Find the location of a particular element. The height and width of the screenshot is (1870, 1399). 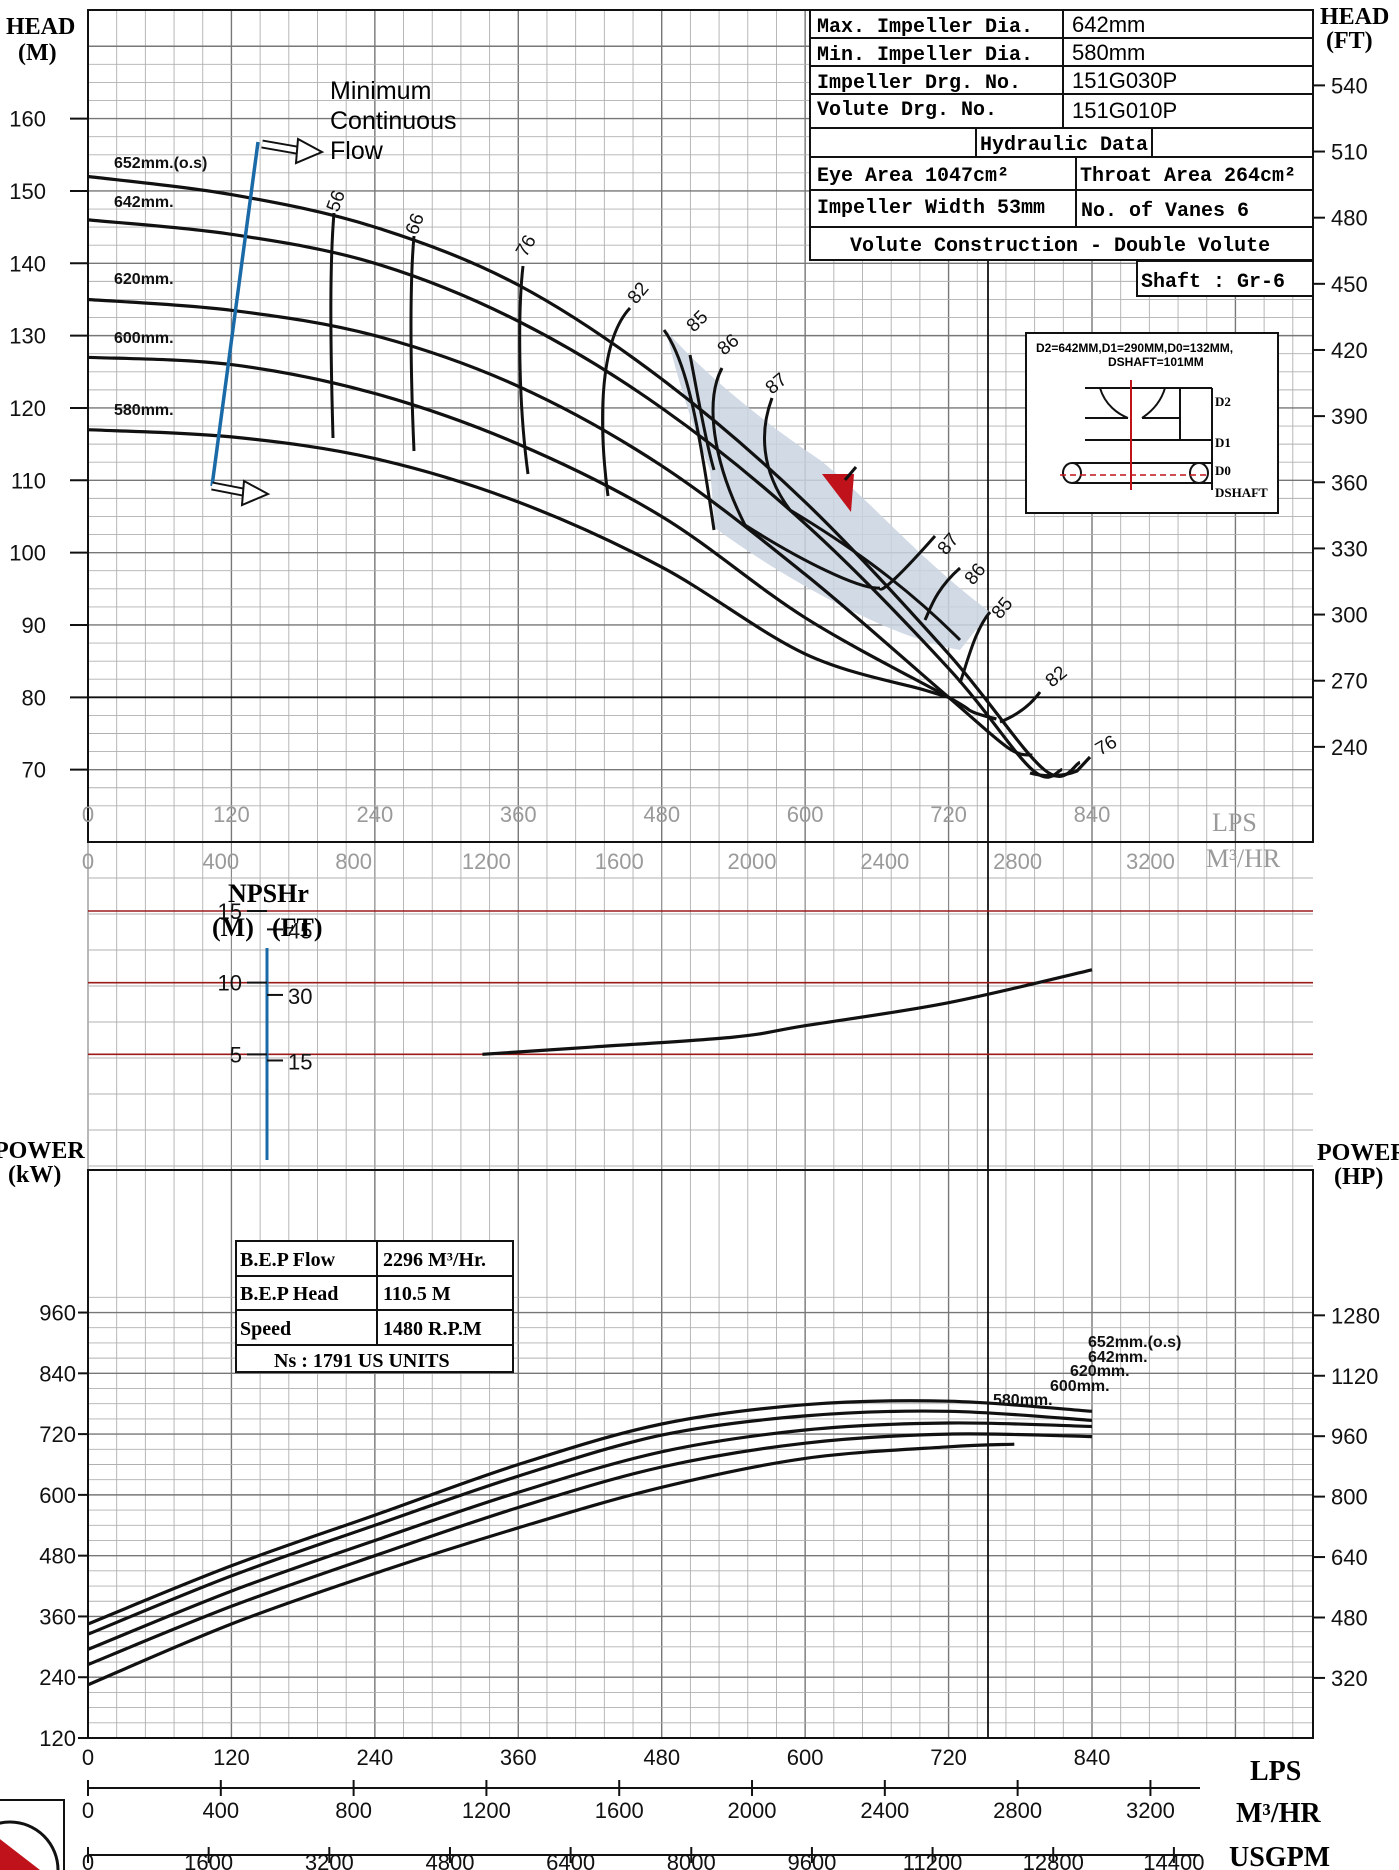

head-m3hr-tick-label: 3200 is located at coordinates (1150, 861).